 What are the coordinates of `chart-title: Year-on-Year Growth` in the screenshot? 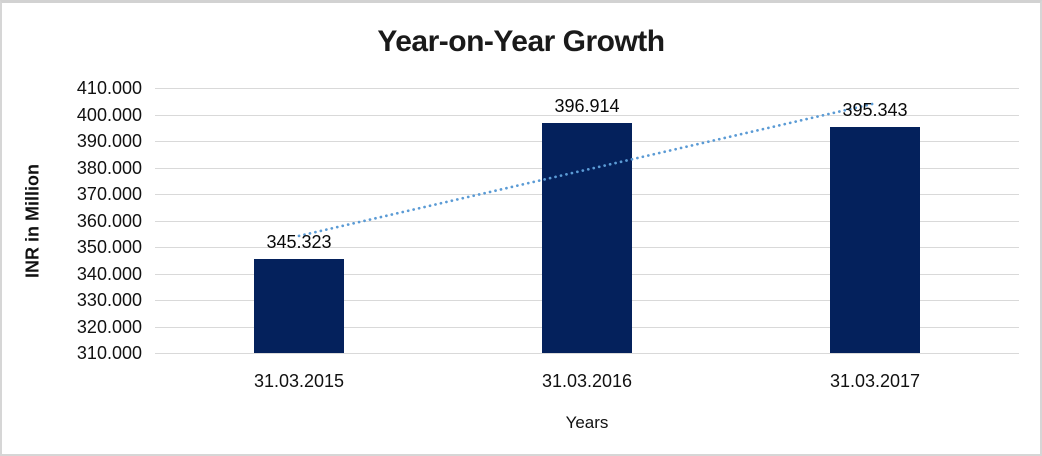 It's located at (521, 41).